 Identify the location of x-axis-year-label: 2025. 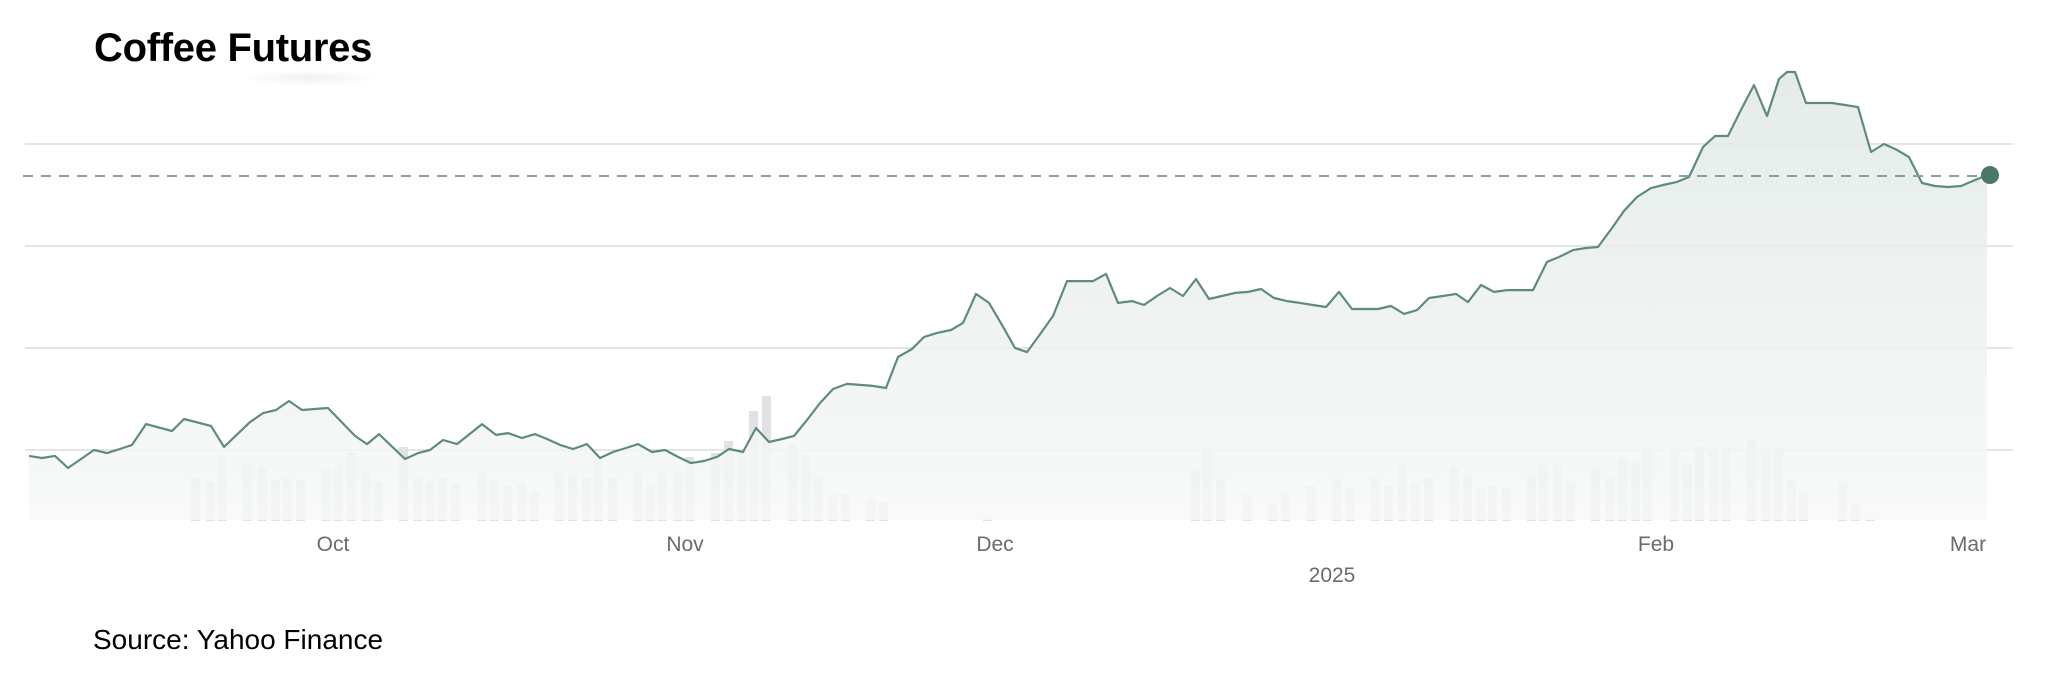
(1332, 575).